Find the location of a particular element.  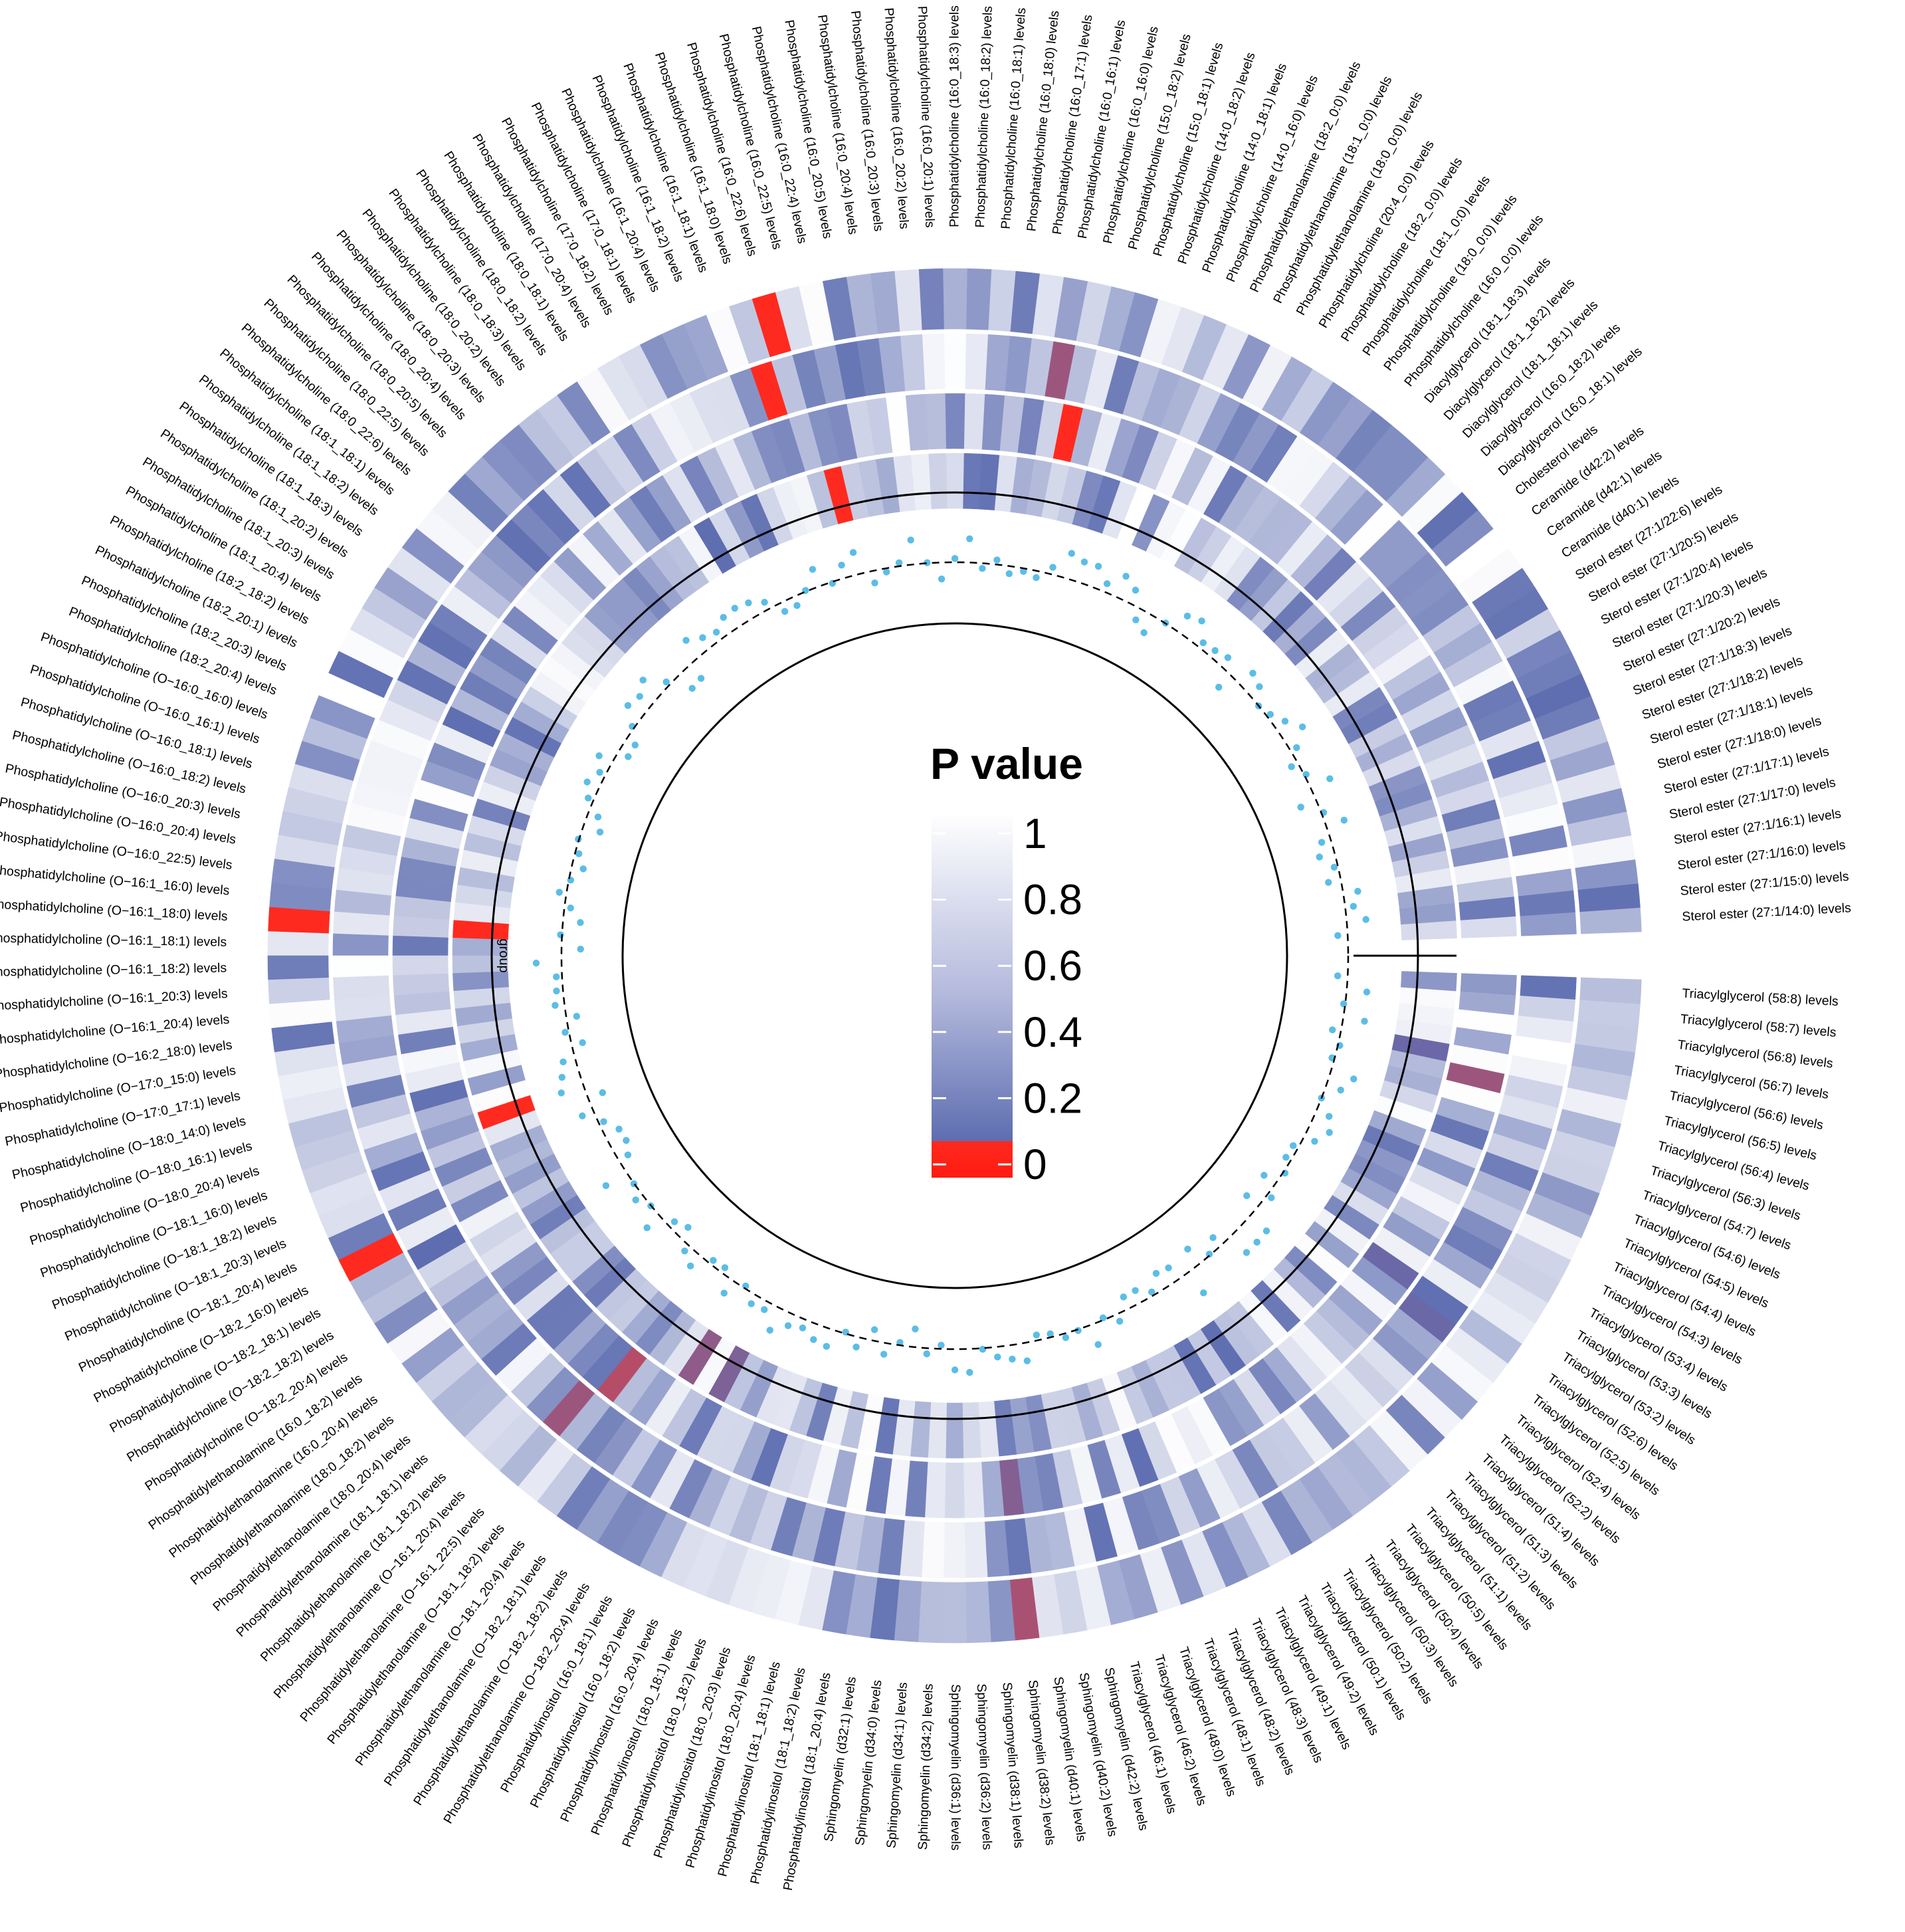

inner-track-border-inner is located at coordinates (954, 955).